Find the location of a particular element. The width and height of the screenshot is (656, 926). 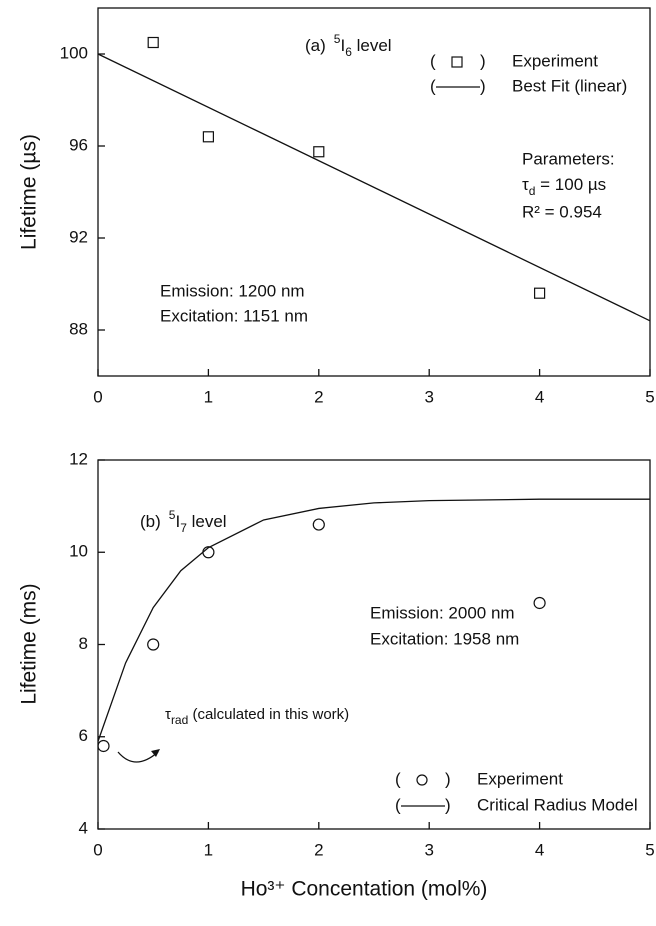

annotation: Emission: 2000 nm is located at coordinates (442, 612).